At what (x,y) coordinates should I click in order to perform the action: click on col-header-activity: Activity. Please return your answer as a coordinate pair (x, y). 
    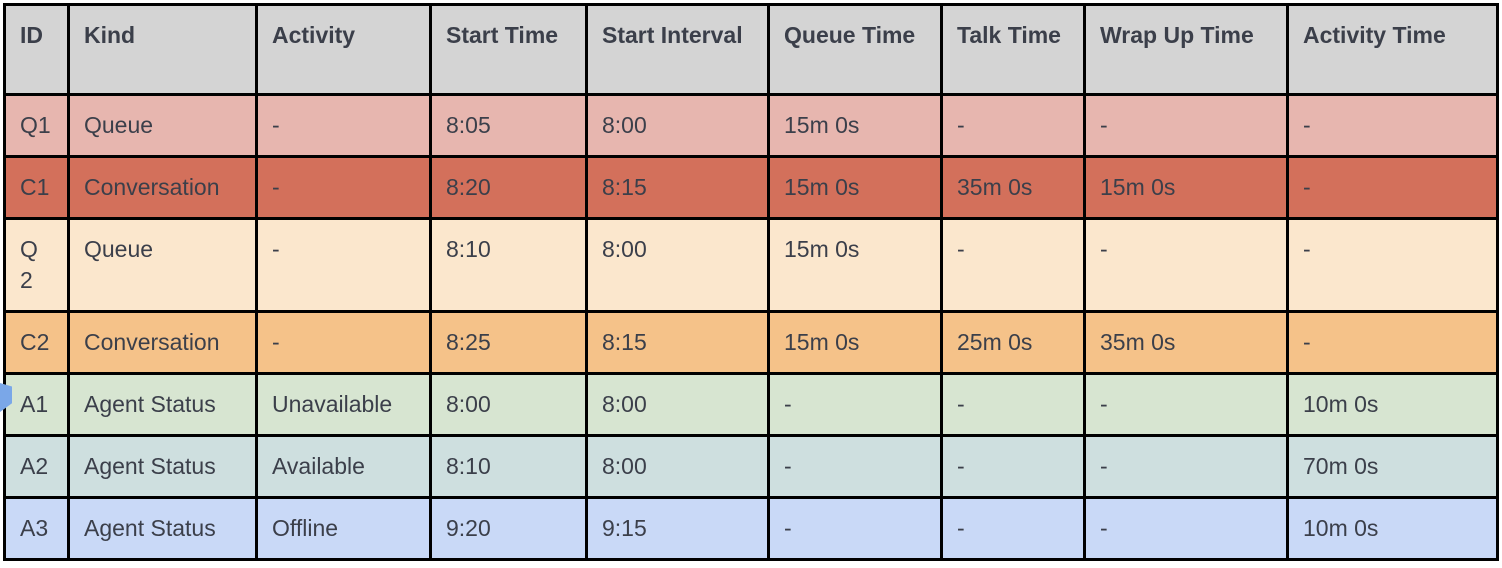
    Looking at the image, I should click on (343, 49).